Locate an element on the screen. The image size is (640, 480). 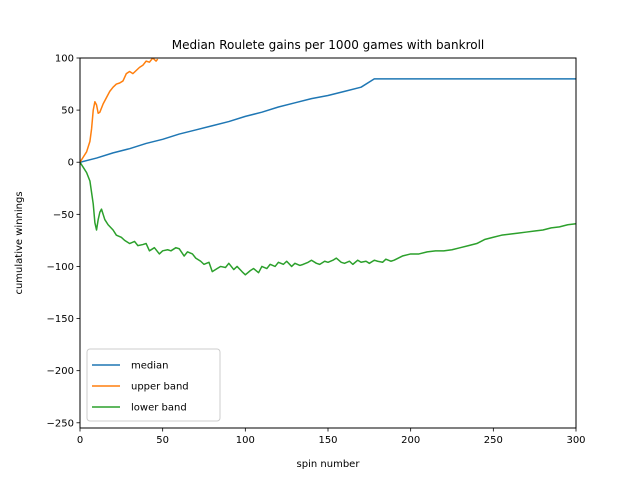
x-tick-label: 250 is located at coordinates (493, 440).